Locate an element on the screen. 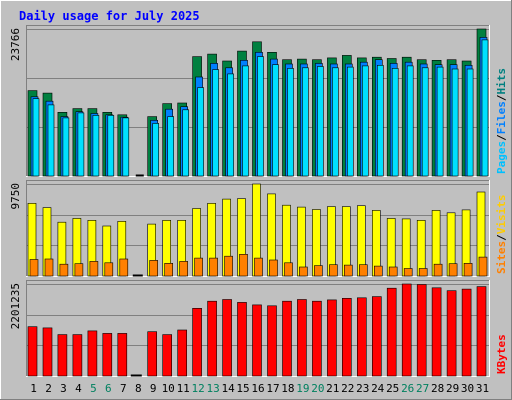 Image resolution: width=512 pixels, height=400 pixels. legend-text: Pages/Files/Hits is located at coordinates (501, 121).